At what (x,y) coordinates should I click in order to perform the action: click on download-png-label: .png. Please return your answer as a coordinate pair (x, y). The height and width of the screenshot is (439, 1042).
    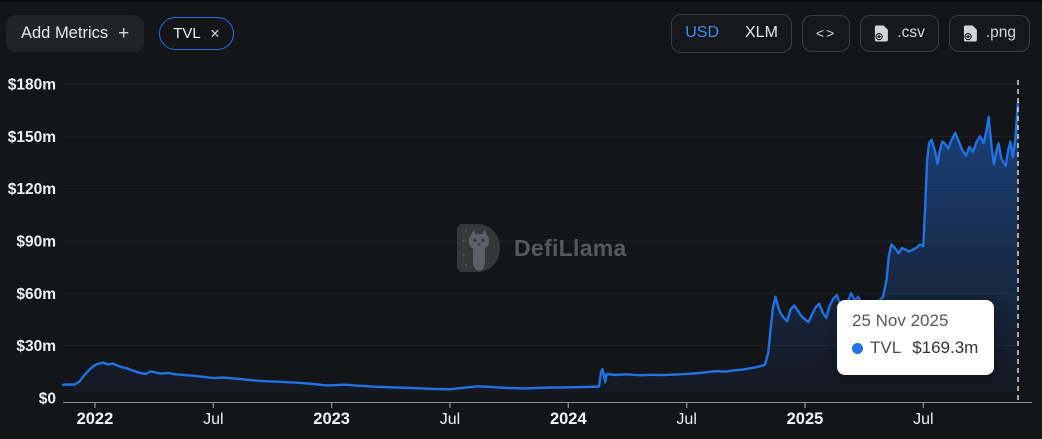
    Looking at the image, I should click on (1000, 32).